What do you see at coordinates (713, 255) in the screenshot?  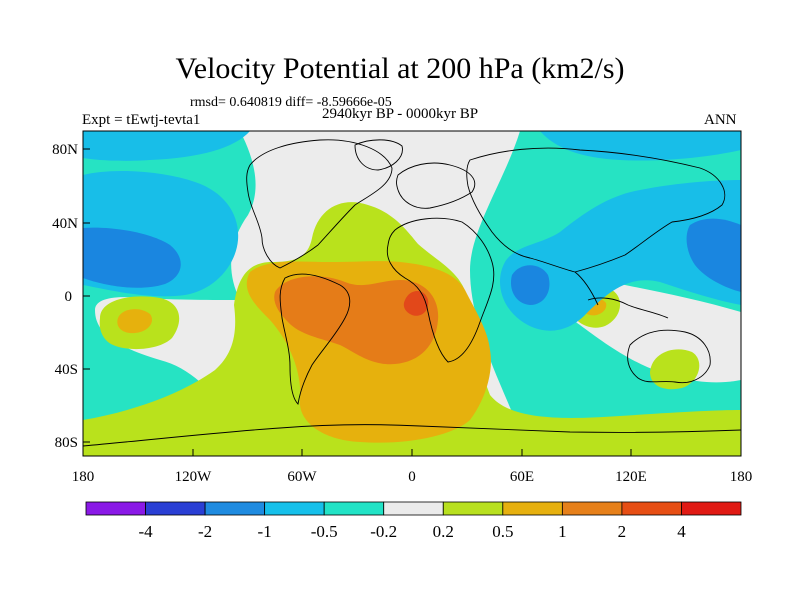 I see `field-strong-neg-westpac` at bounding box center [713, 255].